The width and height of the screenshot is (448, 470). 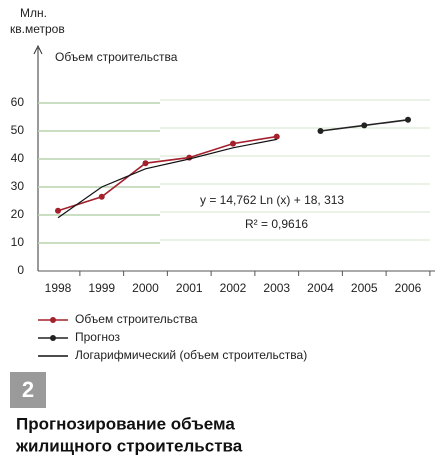 What do you see at coordinates (136, 319) in the screenshot?
I see `legend-label: Объем строительства` at bounding box center [136, 319].